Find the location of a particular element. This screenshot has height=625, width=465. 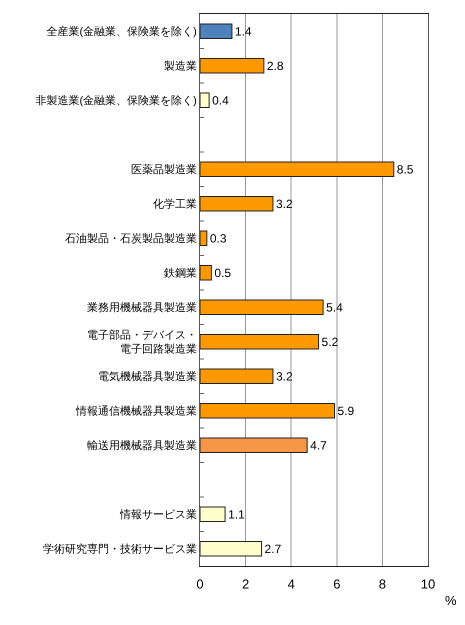

y-tick-label: 鉄鋼業 is located at coordinates (180, 274).